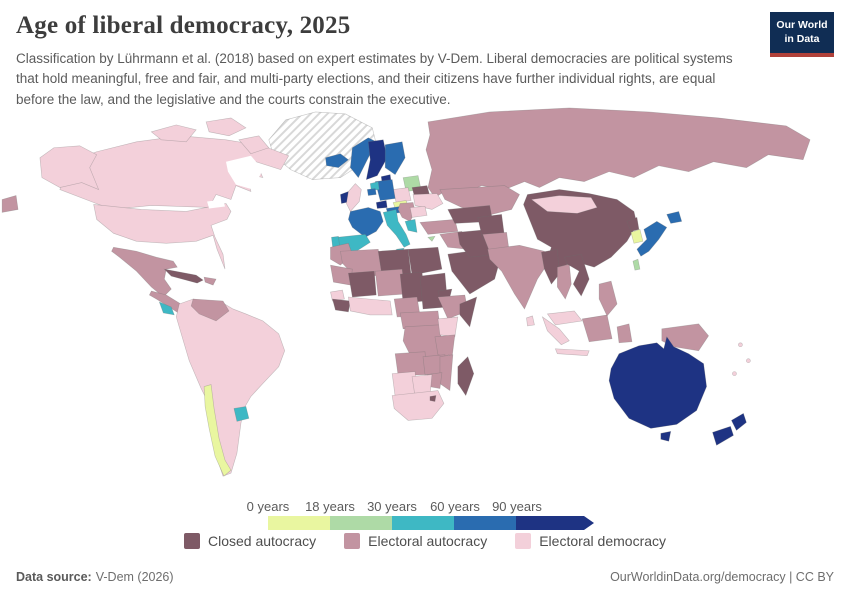  I want to click on legend-item-electoral-democracy: Electoral democracy, so click(590, 541).